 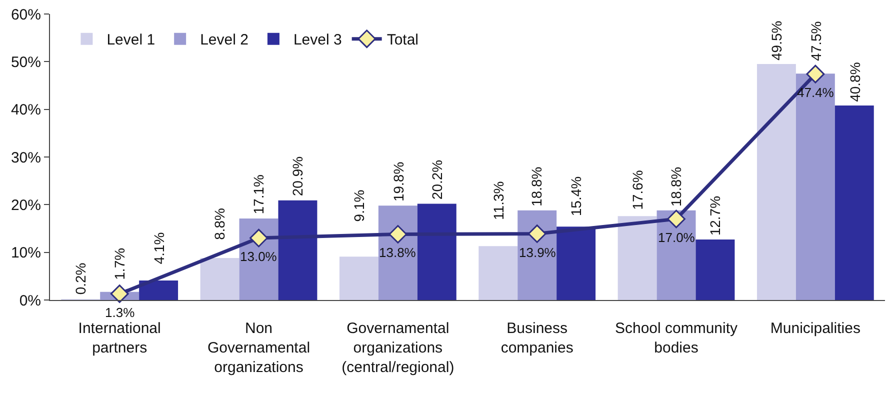 What do you see at coordinates (120, 312) in the screenshot?
I see `data-label: 1.3%` at bounding box center [120, 312].